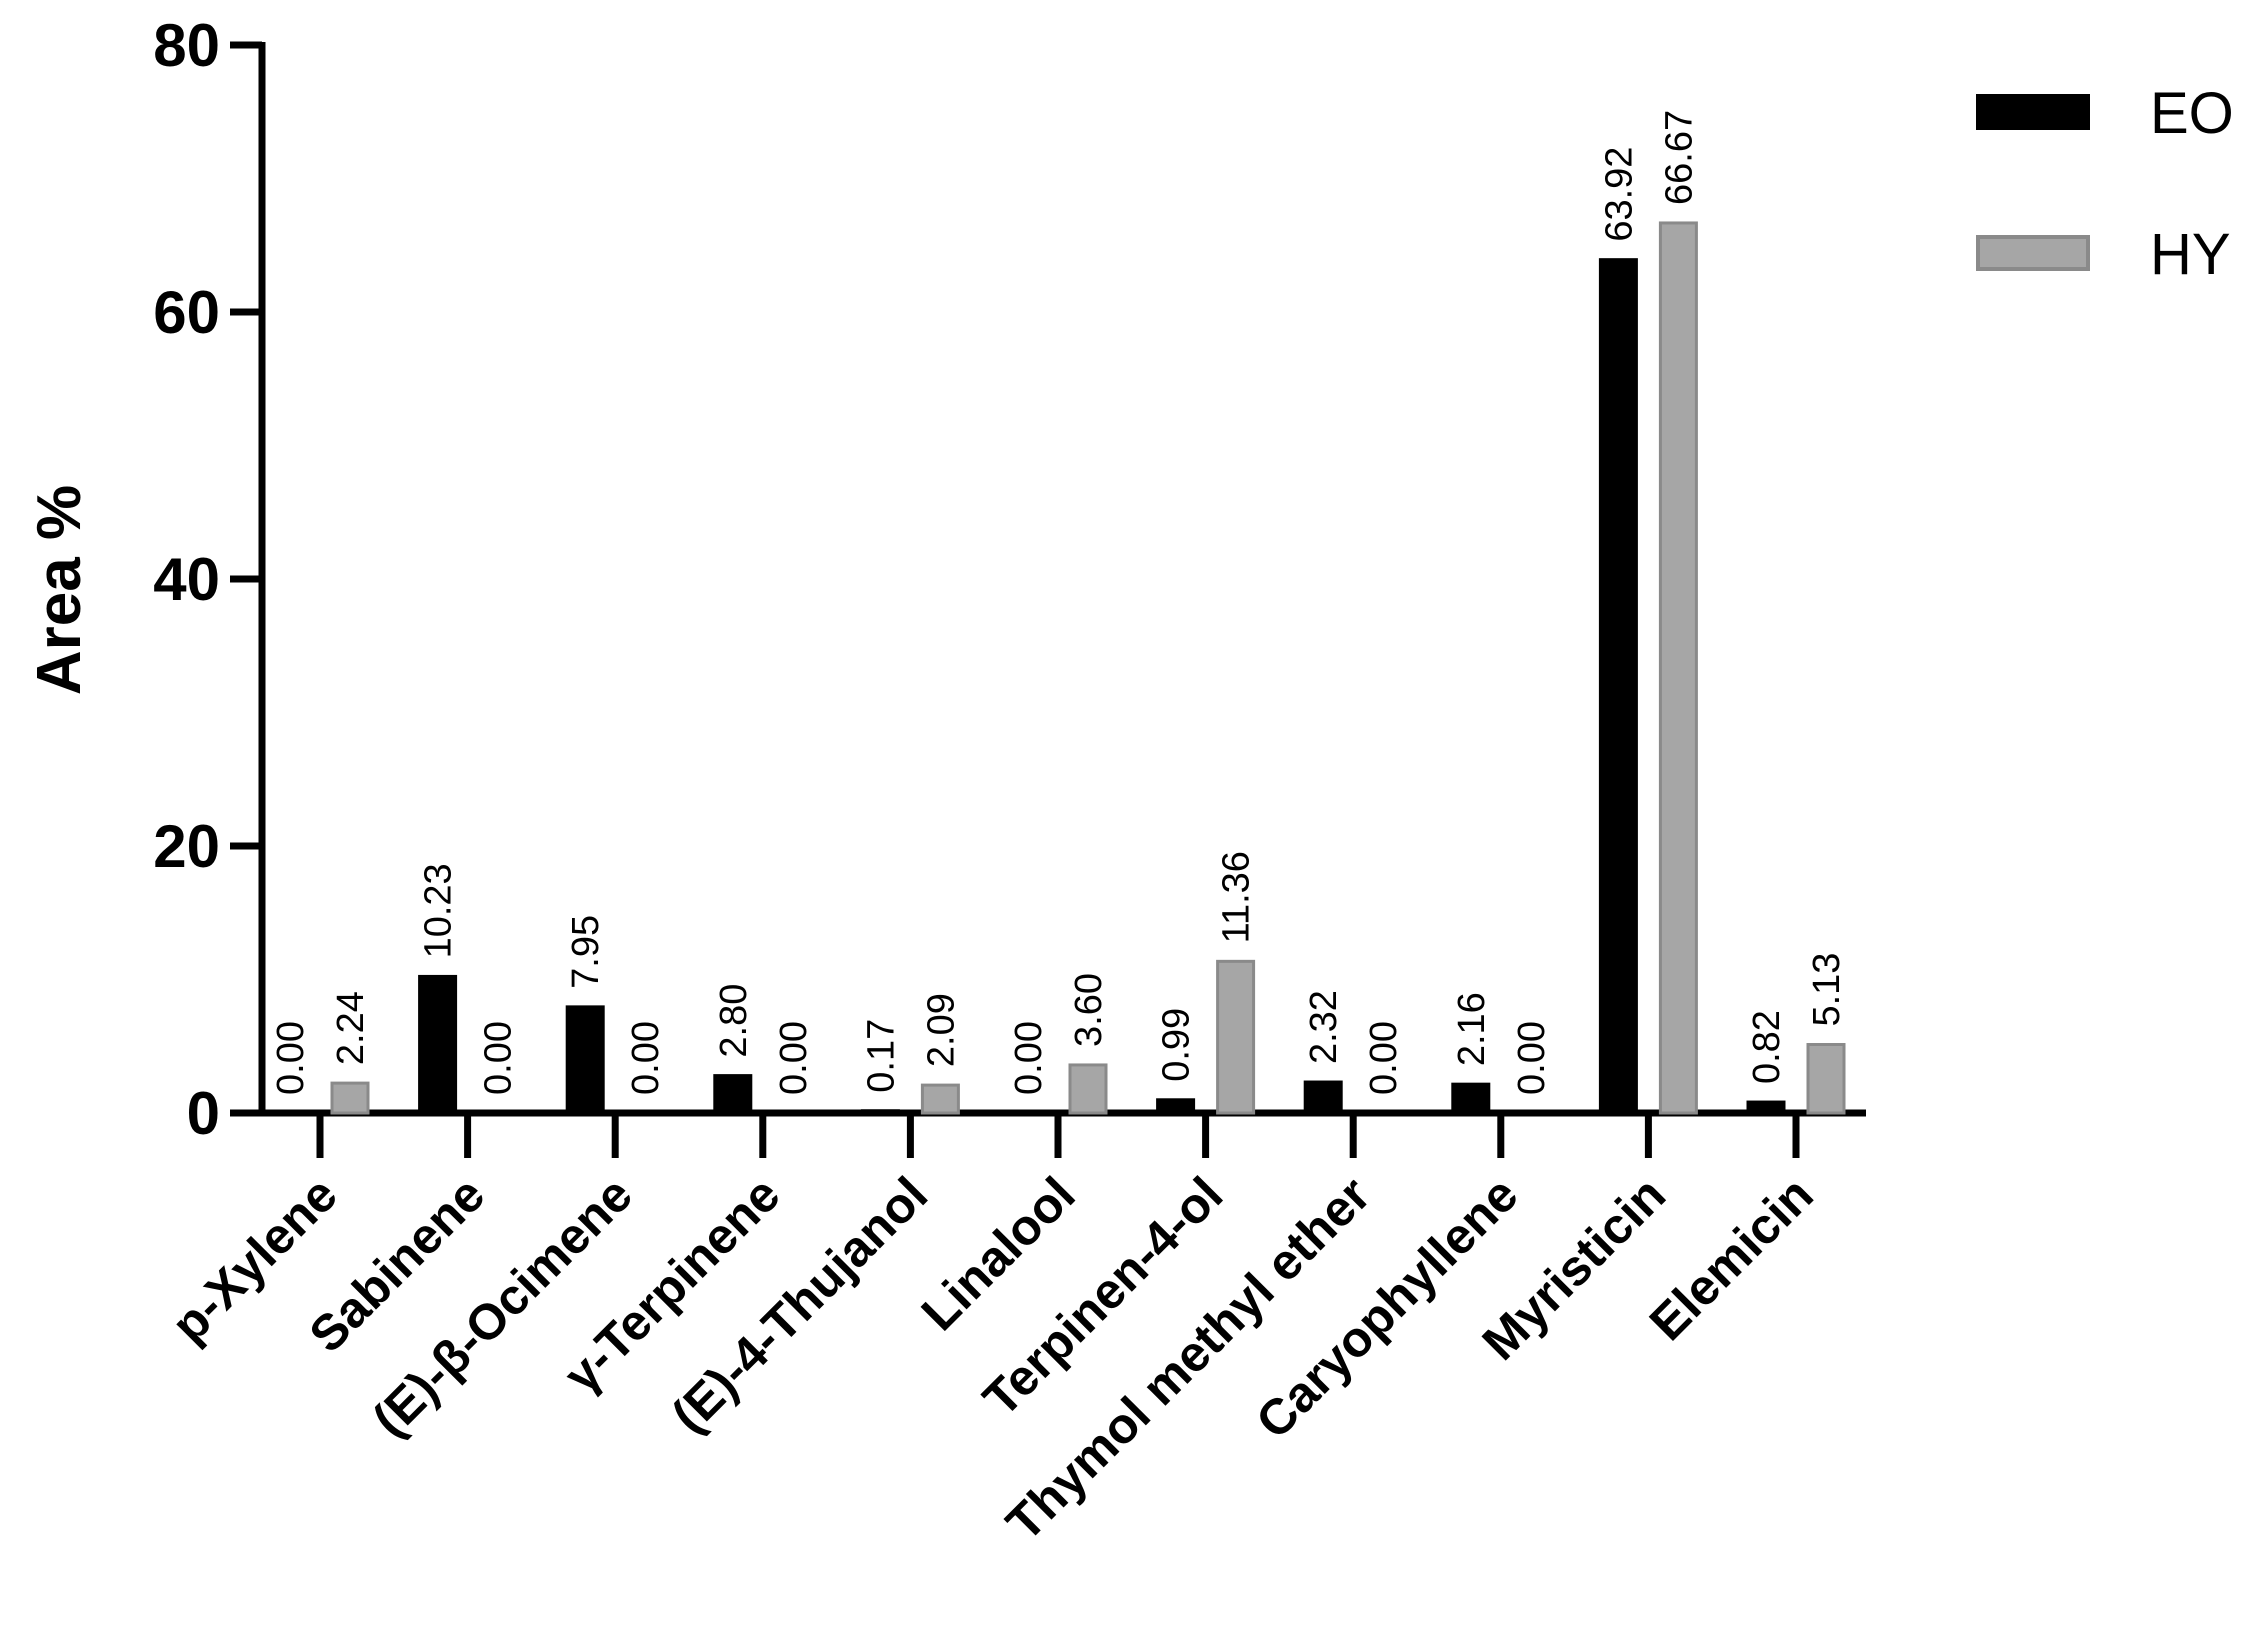 The height and width of the screenshot is (1640, 2267). Describe the element at coordinates (186, 312) in the screenshot. I see `y-tick-label: 60` at that location.